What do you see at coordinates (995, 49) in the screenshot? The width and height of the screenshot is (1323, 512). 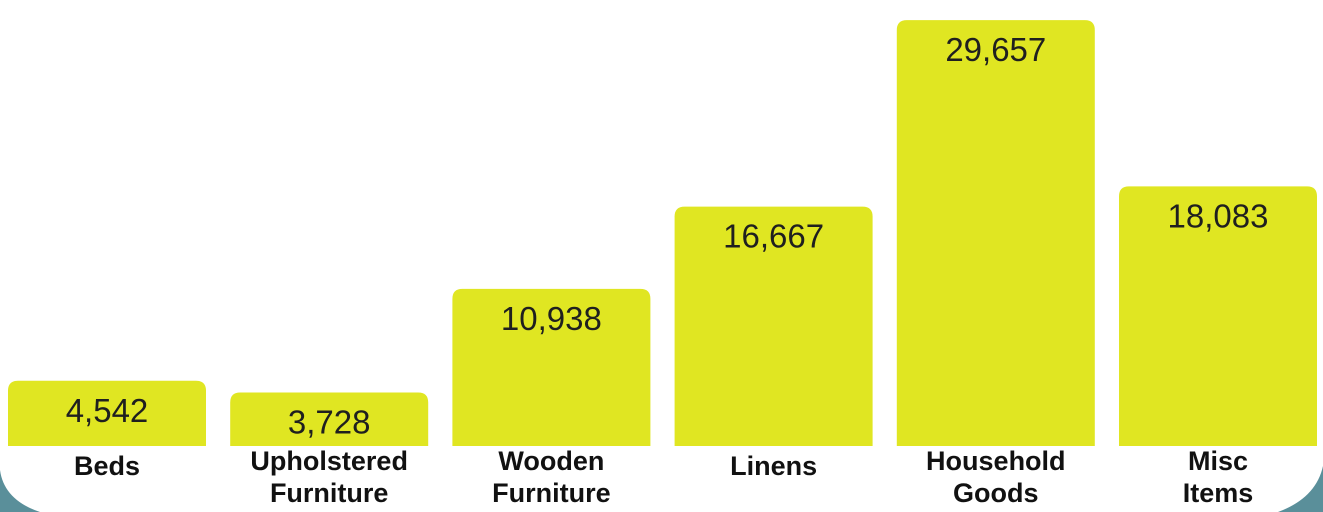 I see `value-label-4: 29,657` at bounding box center [995, 49].